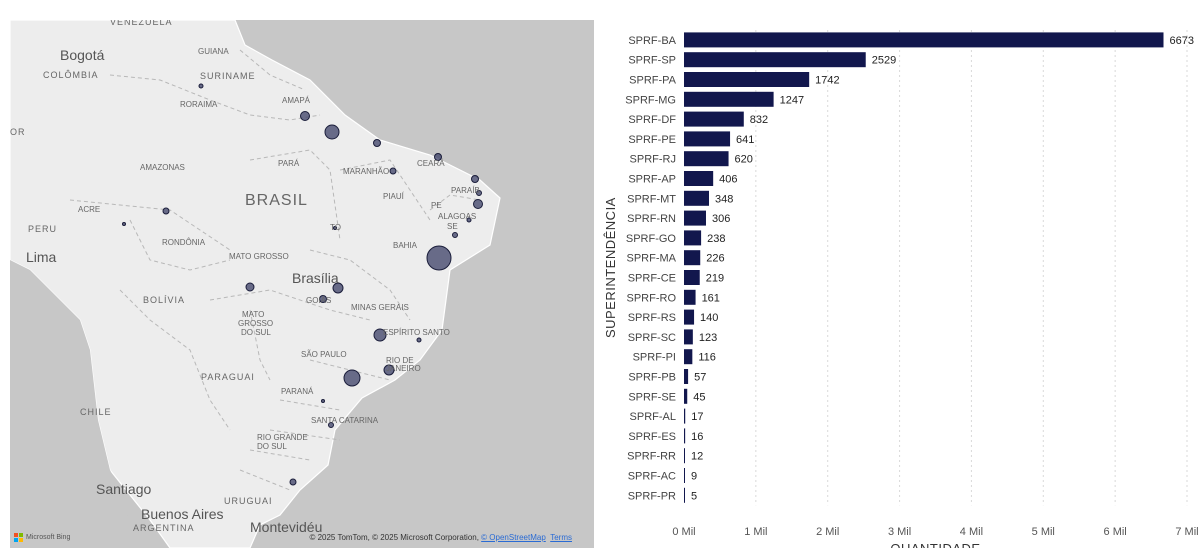  Describe the element at coordinates (366, 171) in the screenshot. I see `map-label: MARANHÃO` at that location.